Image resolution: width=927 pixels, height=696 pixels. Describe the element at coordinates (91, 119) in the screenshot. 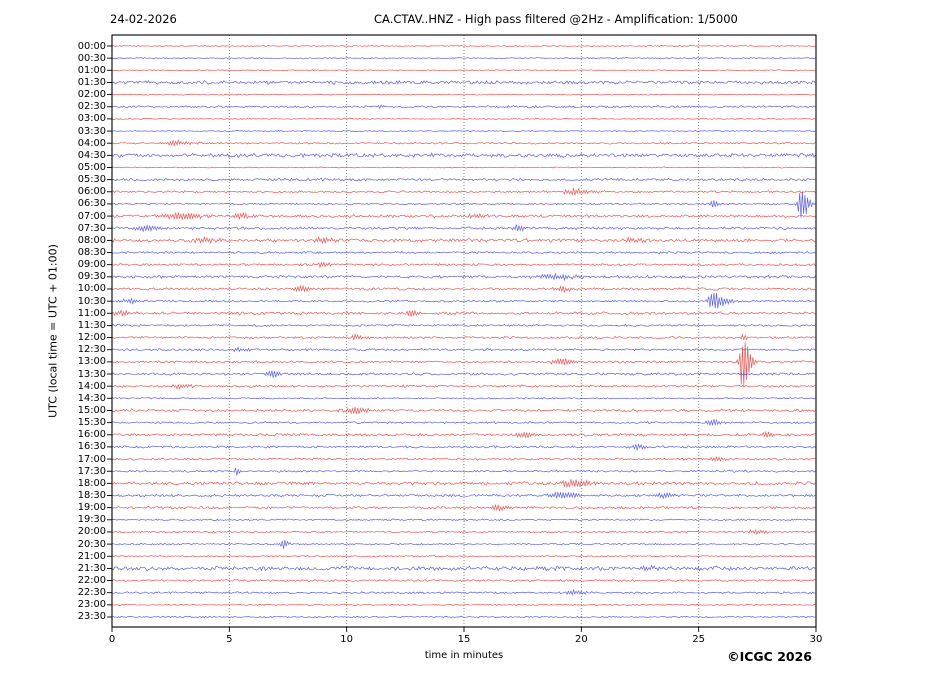

I see `row-time-label: 03:00` at that location.